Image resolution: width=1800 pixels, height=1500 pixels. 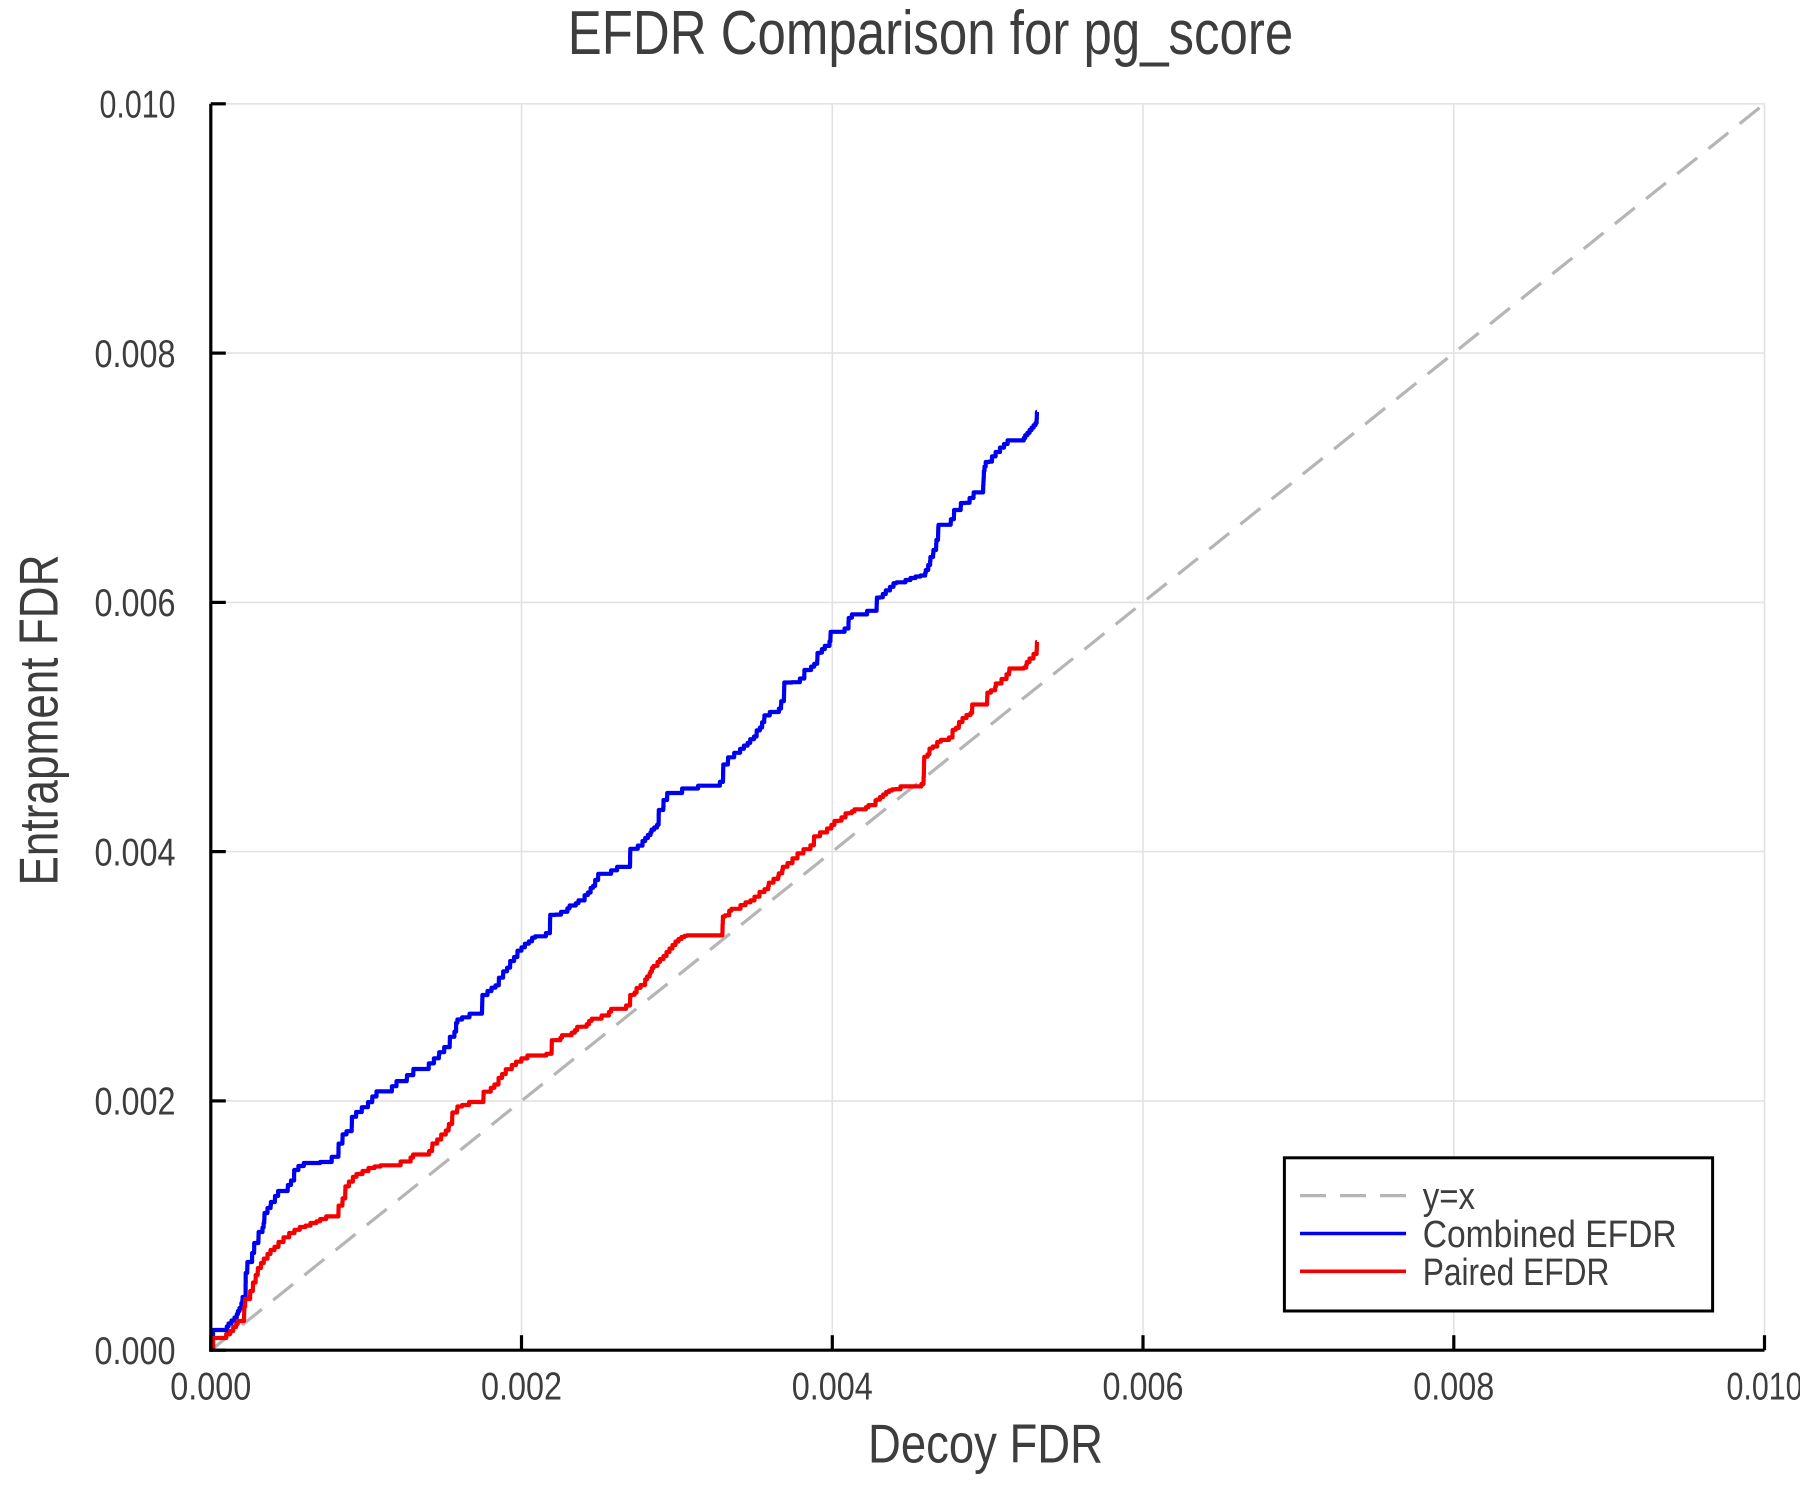 What do you see at coordinates (39, 720) in the screenshot?
I see `svg-text: Entrapment FDR` at bounding box center [39, 720].